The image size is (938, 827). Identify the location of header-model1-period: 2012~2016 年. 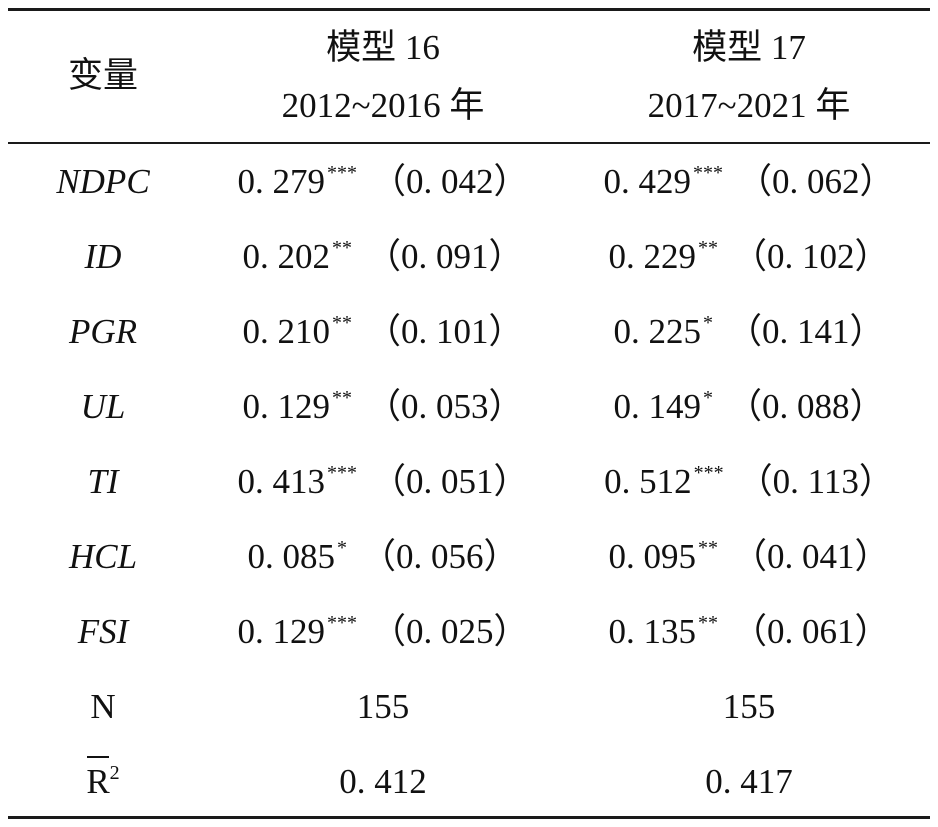
(383, 105).